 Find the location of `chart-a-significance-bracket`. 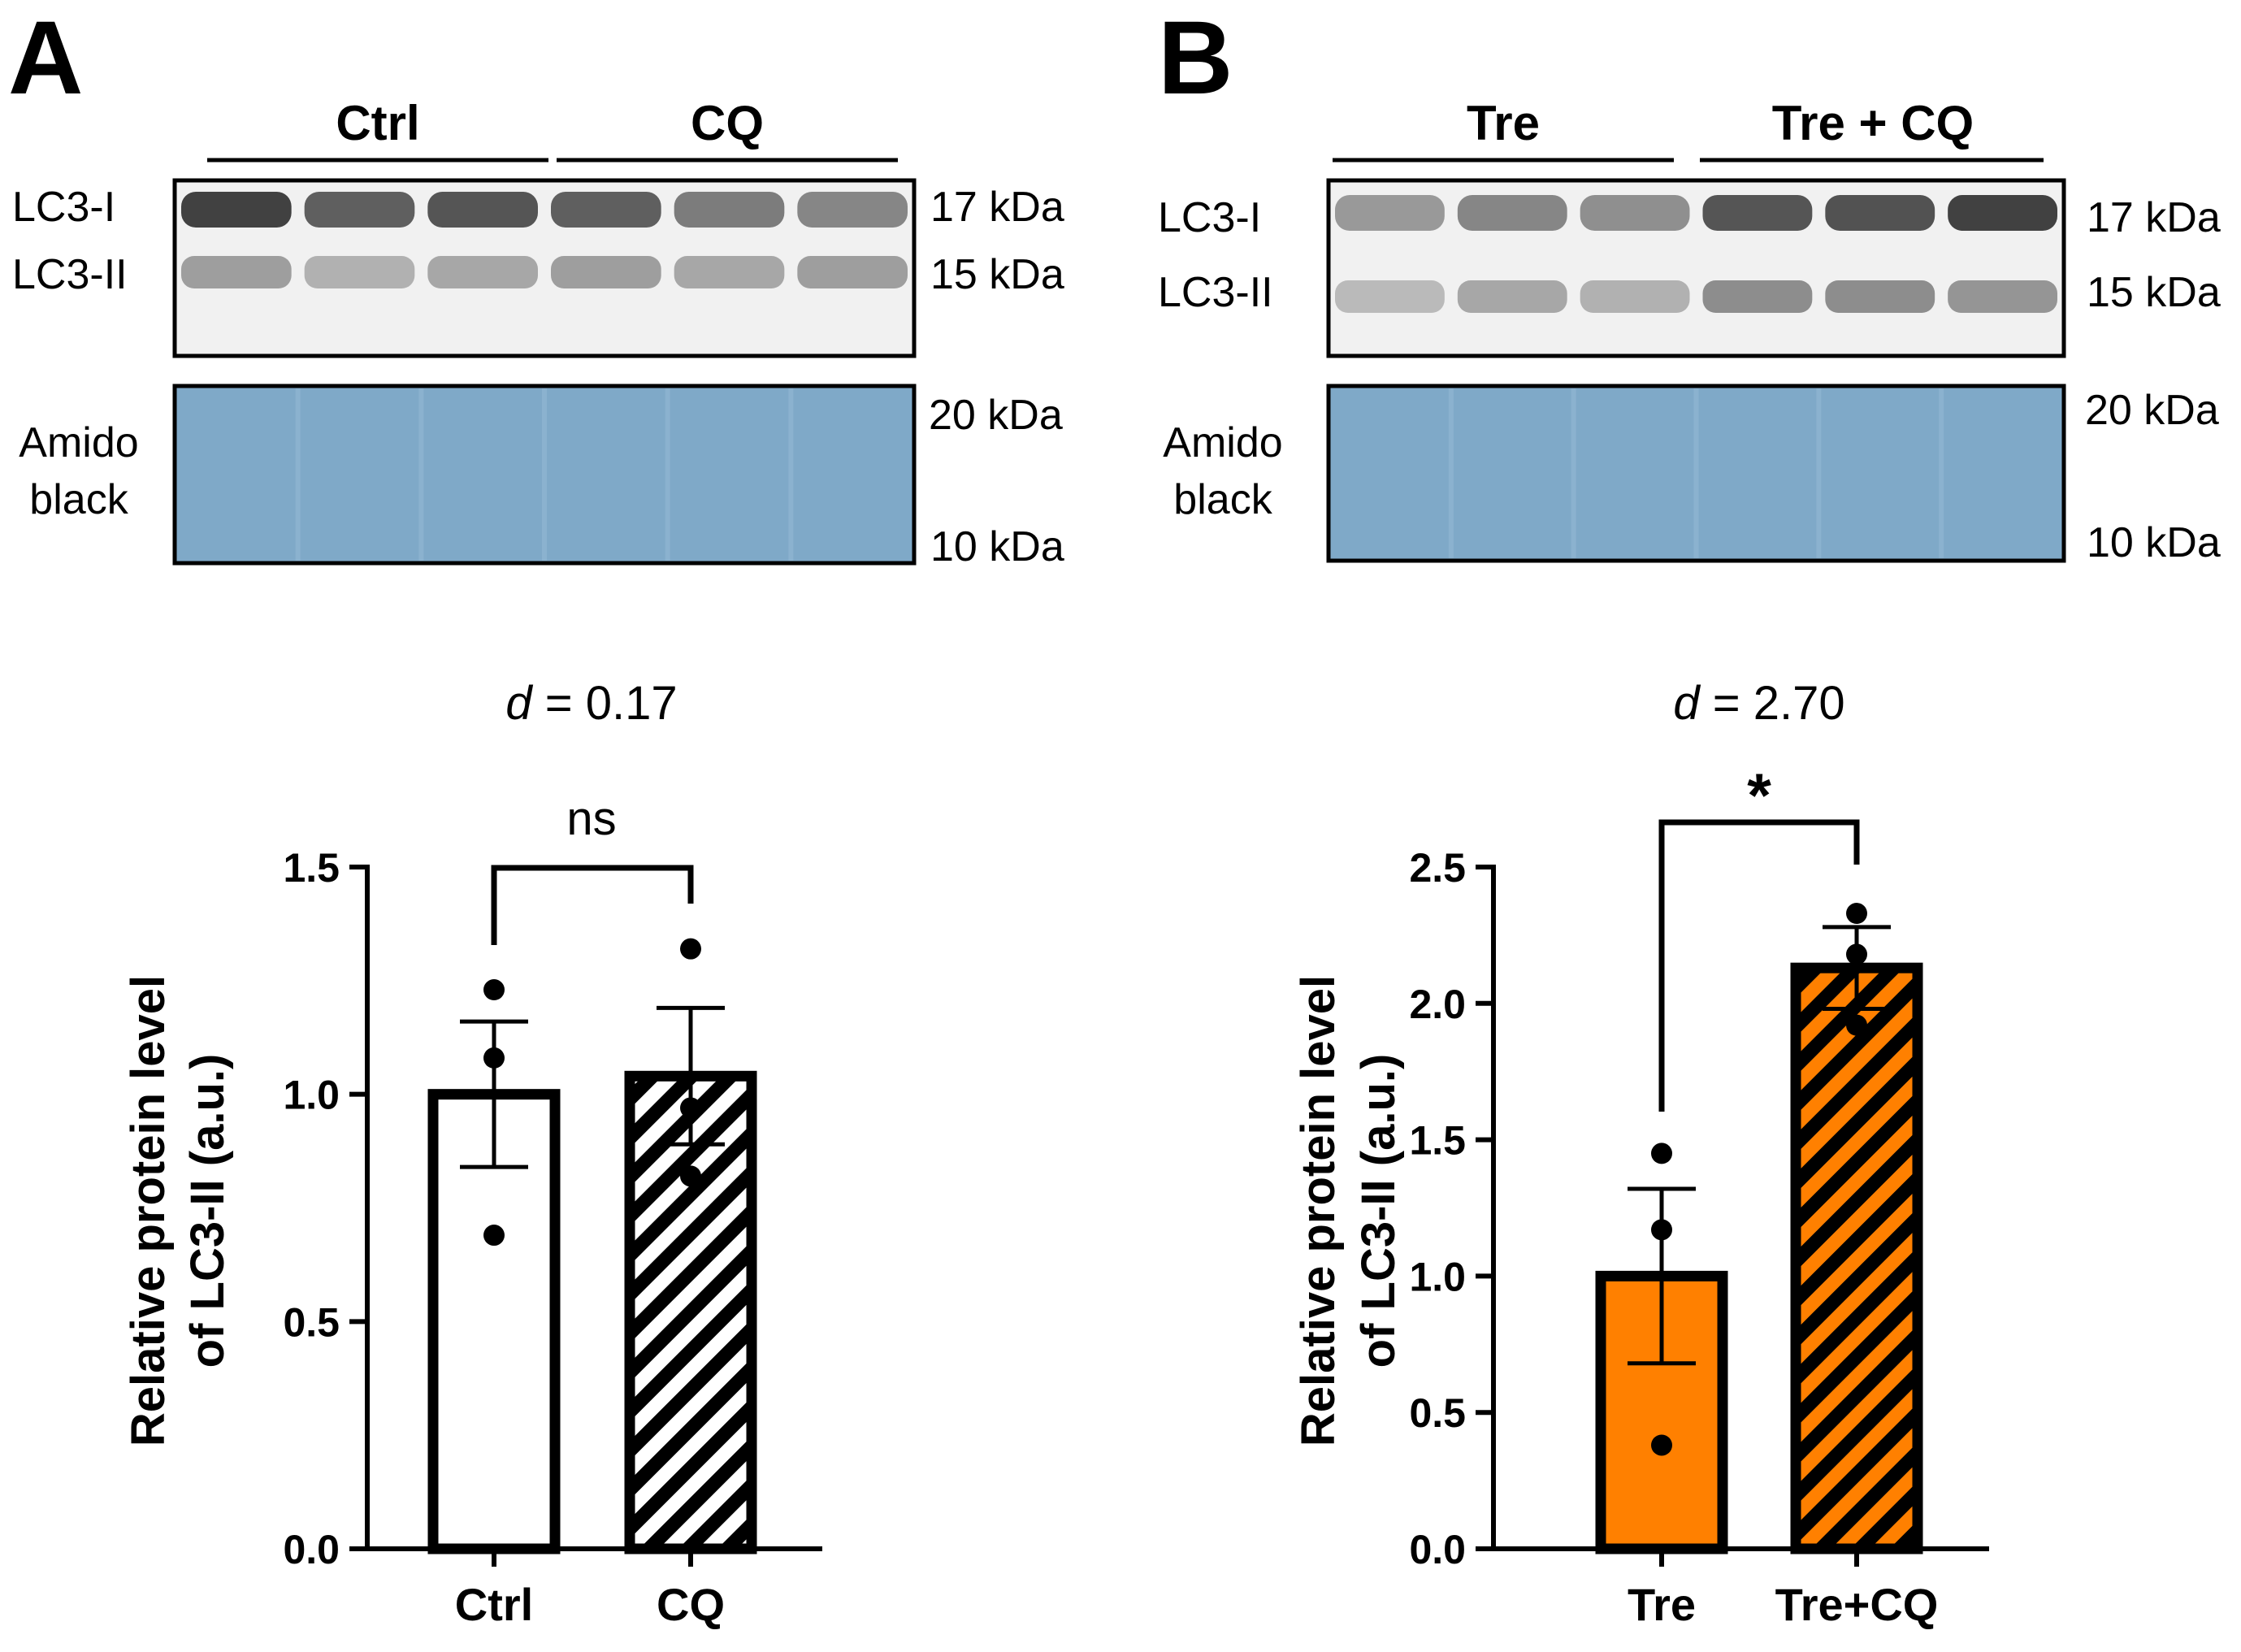

chart-a-significance-bracket is located at coordinates (592, 905).